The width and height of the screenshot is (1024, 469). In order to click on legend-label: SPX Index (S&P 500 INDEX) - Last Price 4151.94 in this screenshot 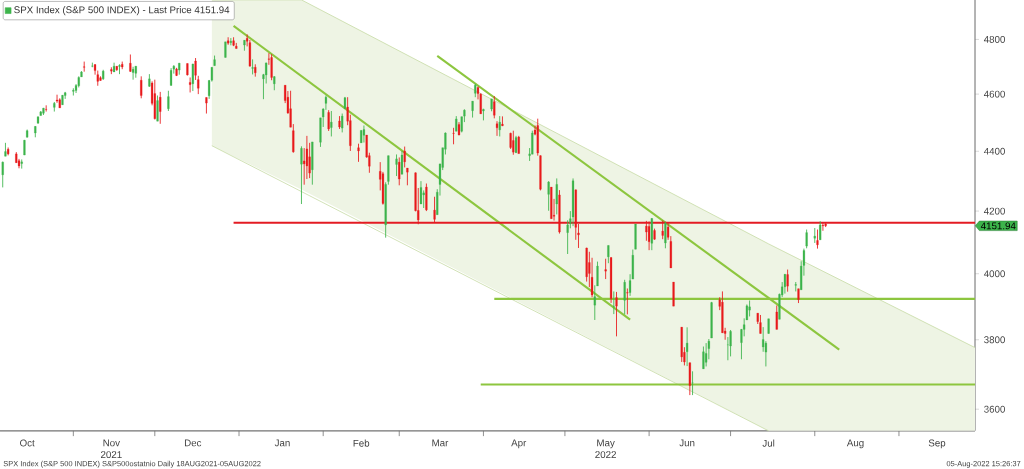, I will do `click(122, 11)`.